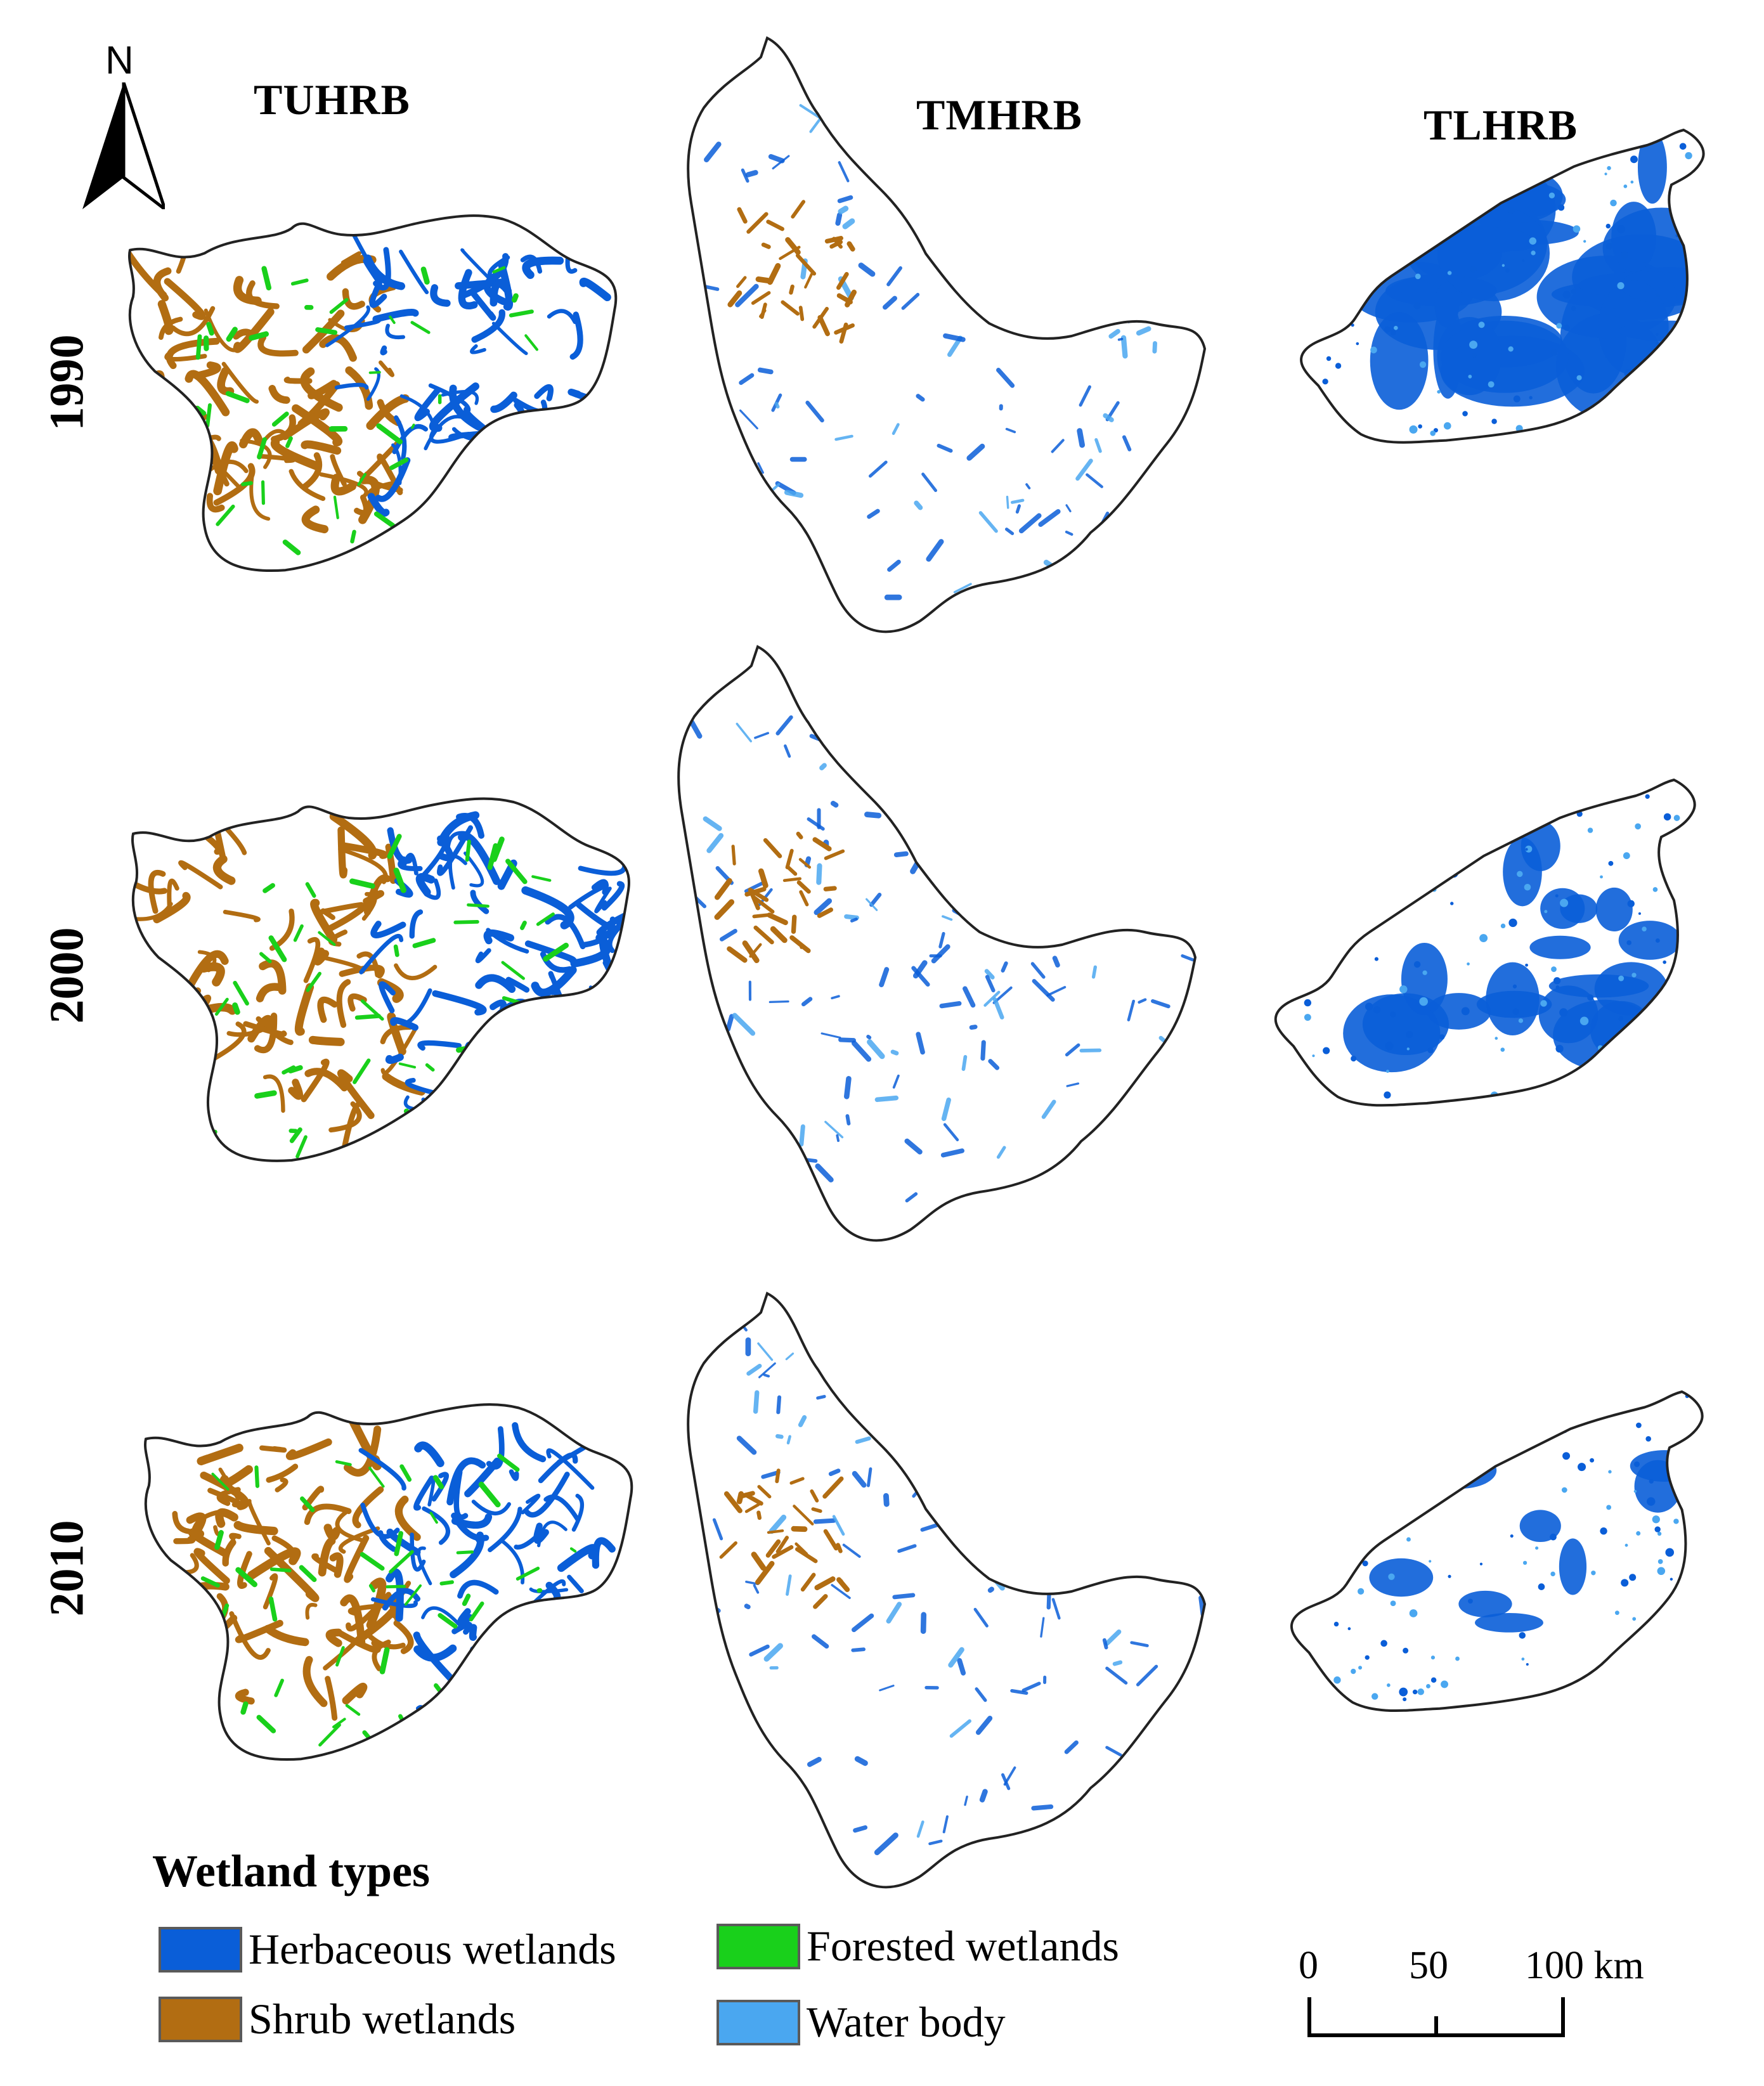 Image resolution: width=1764 pixels, height=2086 pixels. Describe the element at coordinates (201, 1950) in the screenshot. I see `legend-swatch-herbaceous` at that location.